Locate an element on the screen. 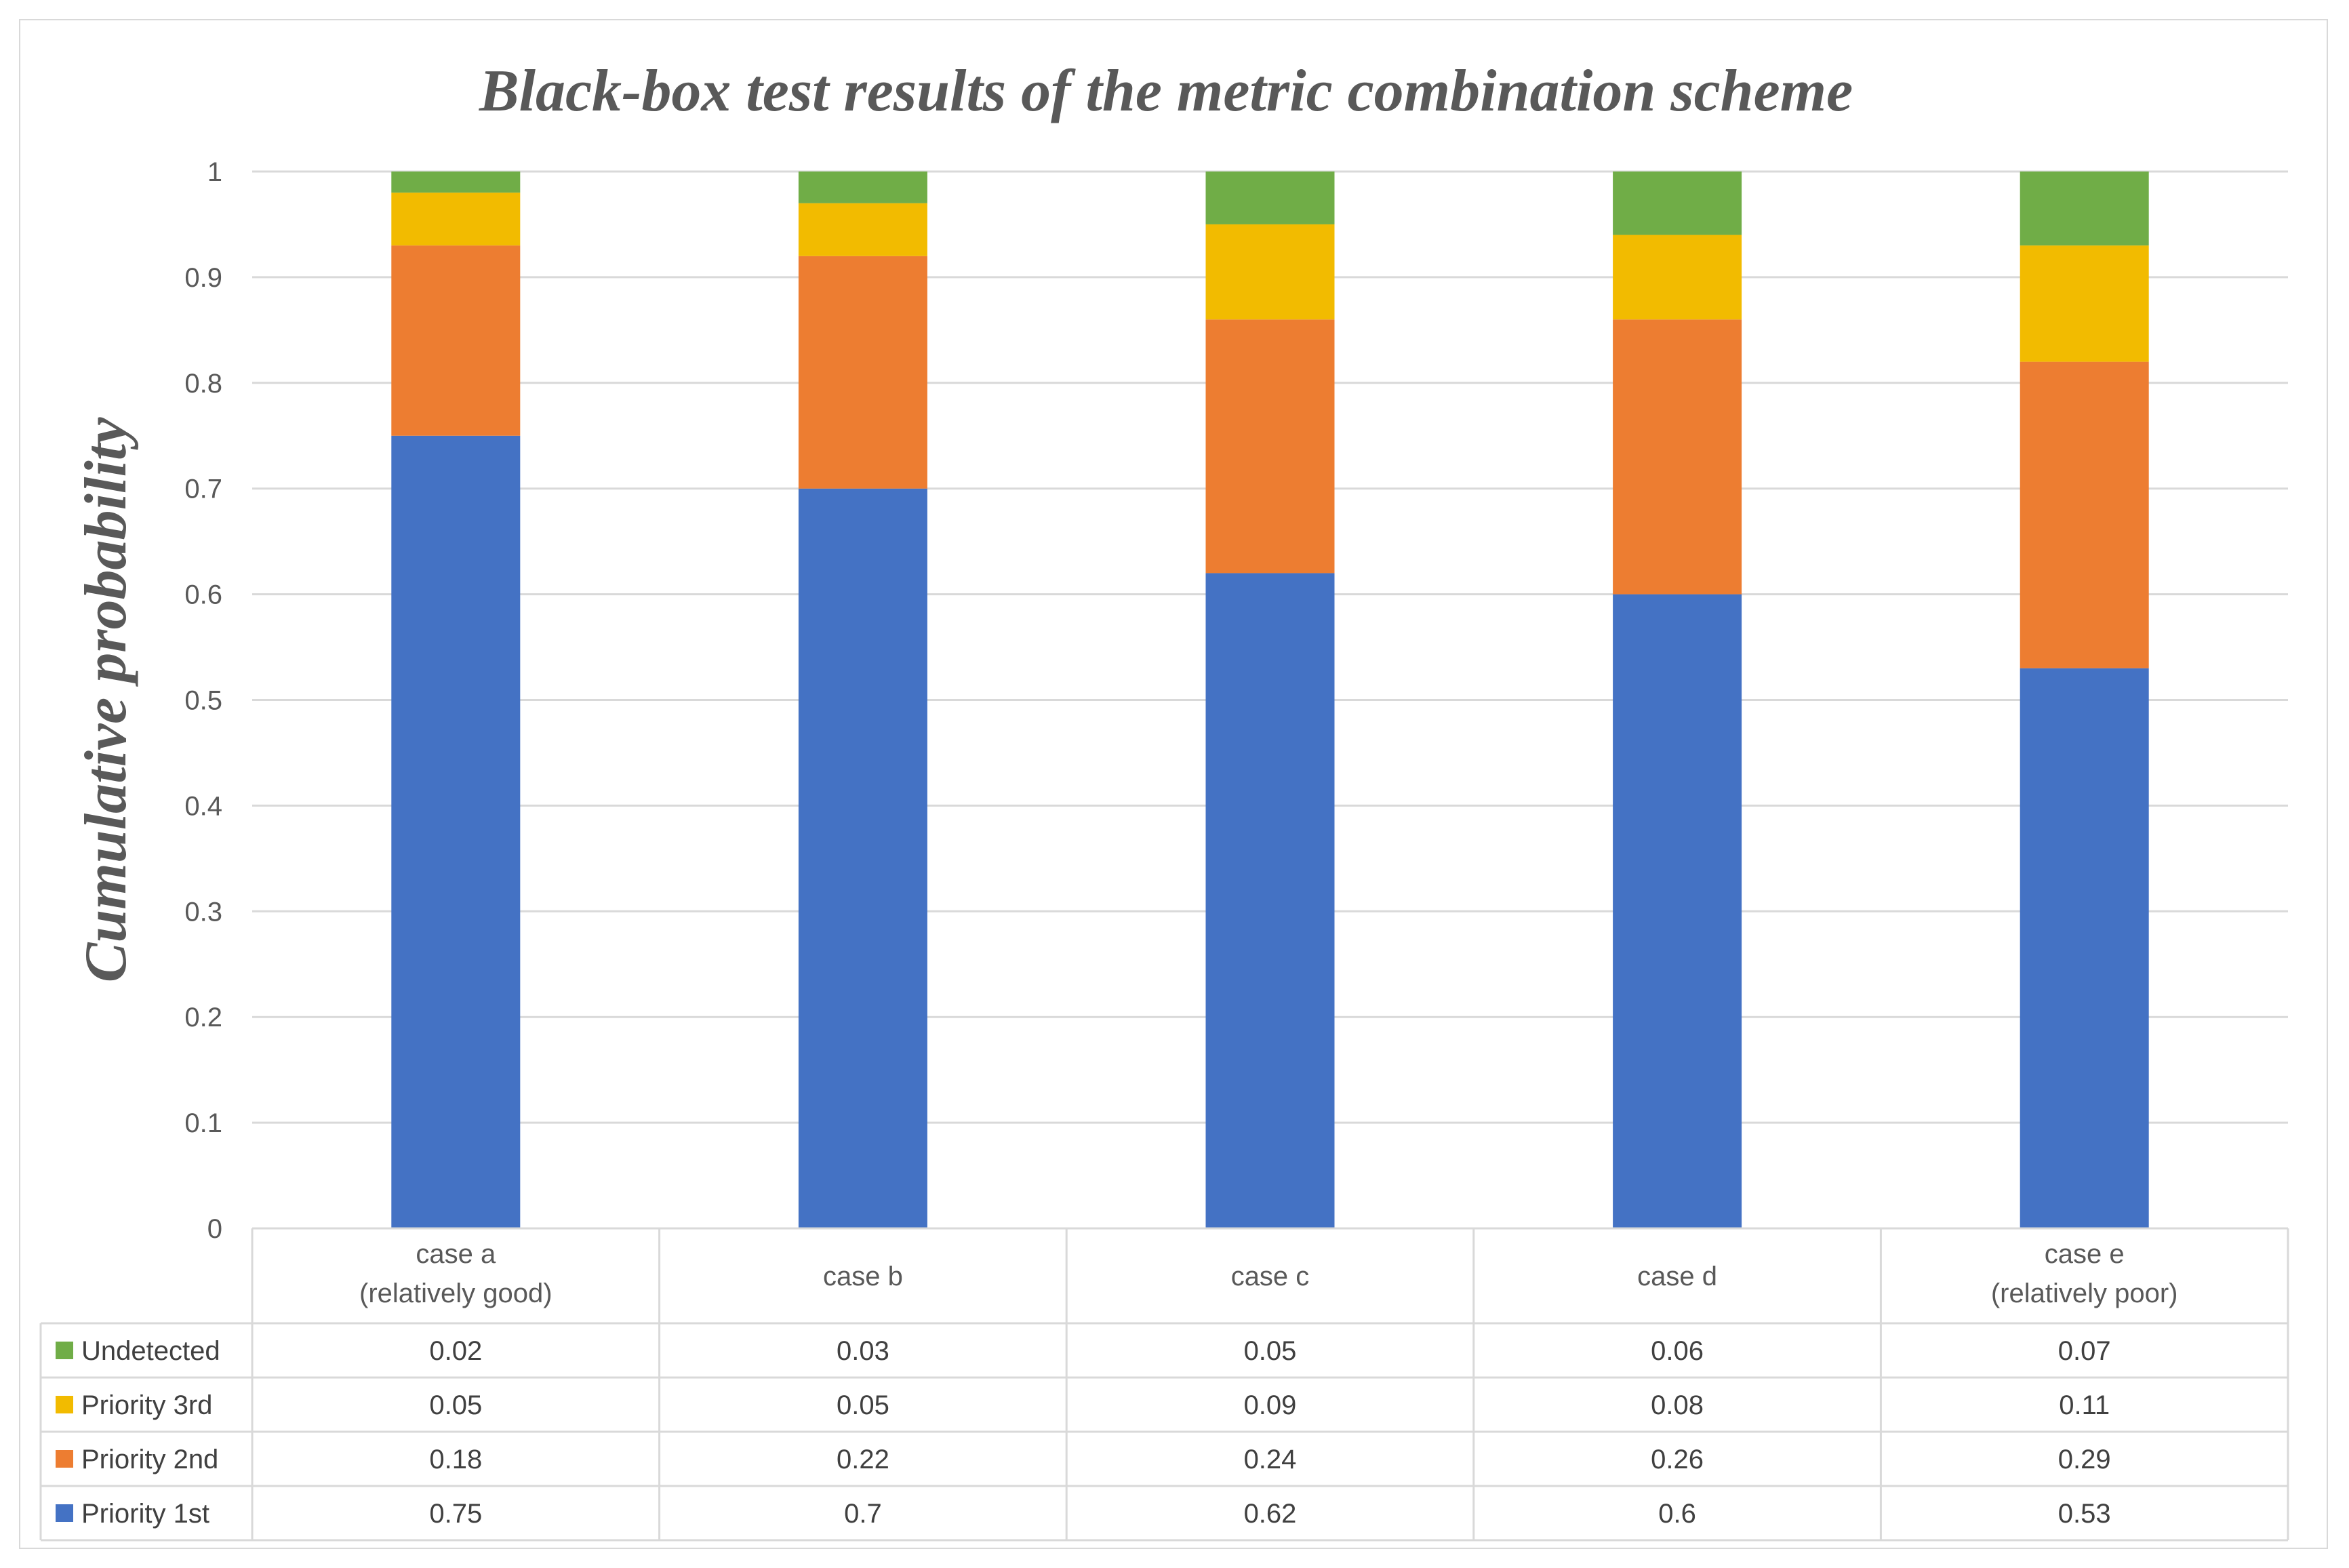 The image size is (2349, 1568). x-category-label: case c is located at coordinates (1270, 1276).